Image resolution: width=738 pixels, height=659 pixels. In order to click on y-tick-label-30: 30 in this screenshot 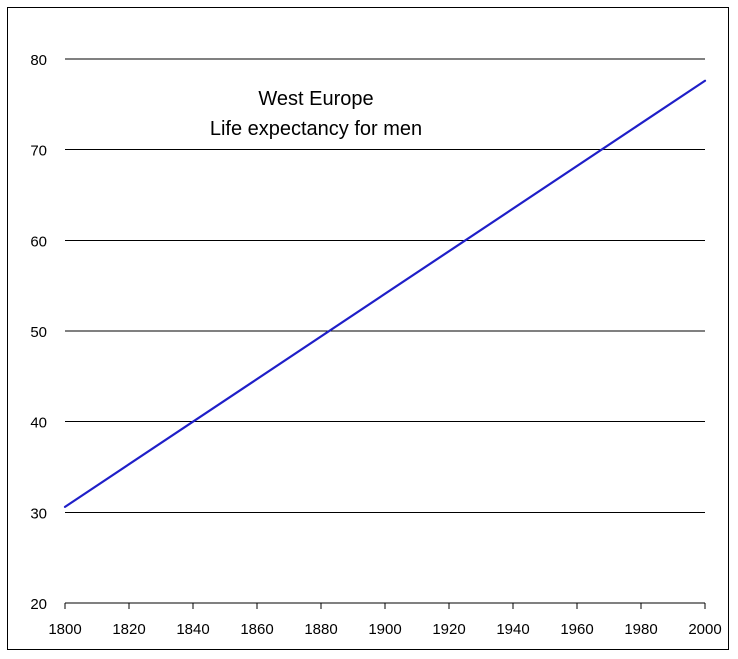, I will do `click(38, 513)`.